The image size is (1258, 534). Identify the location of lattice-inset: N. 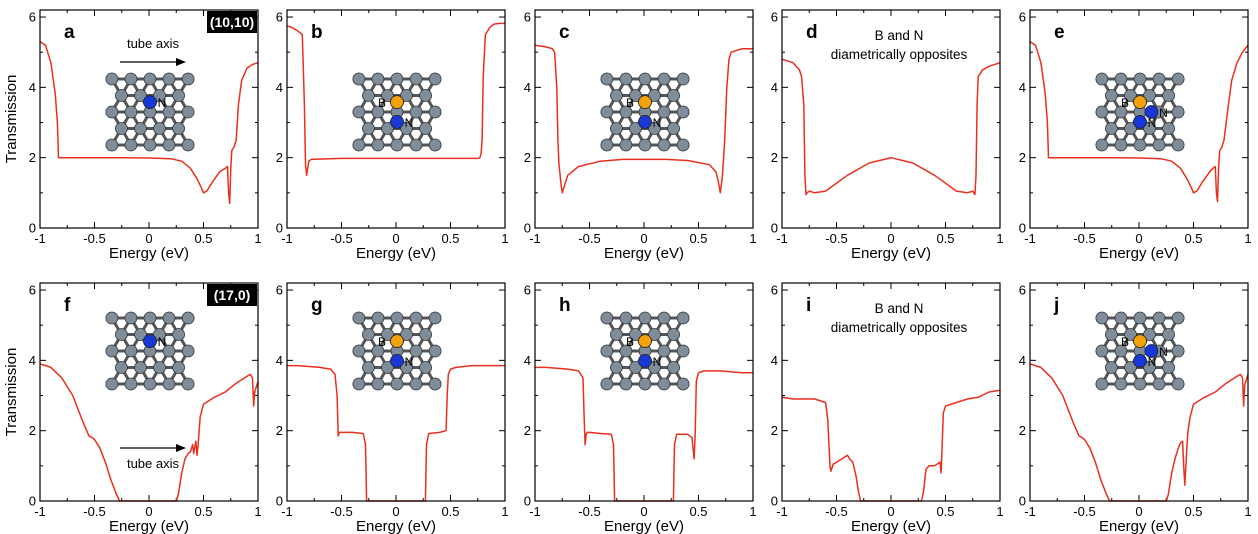
(150, 351).